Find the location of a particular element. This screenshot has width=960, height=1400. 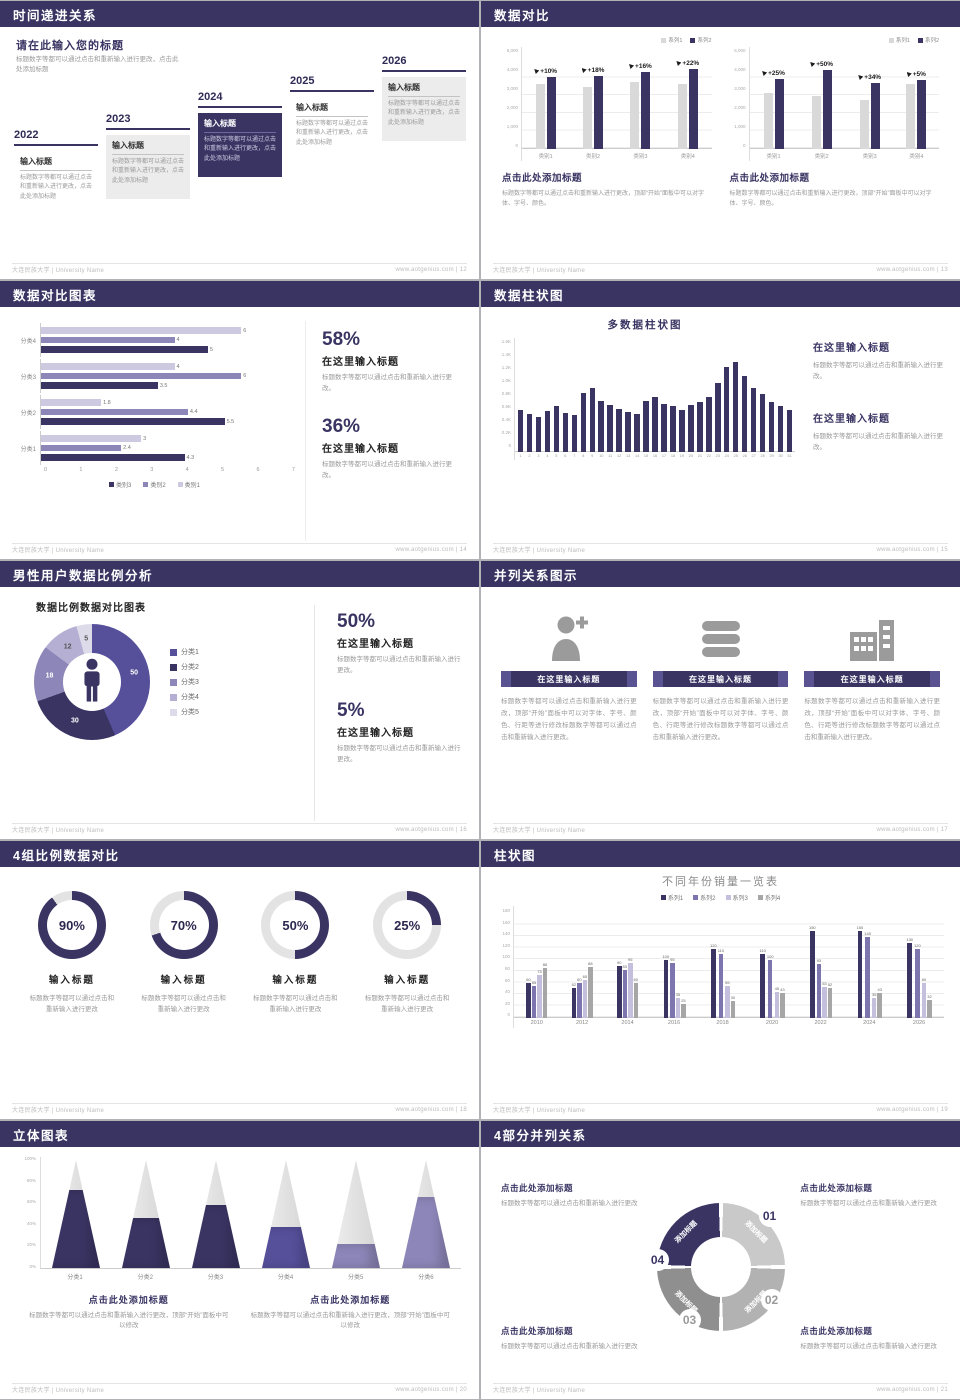

bar-group: 60 55 75 86 2010 is located at coordinates (537, 995).